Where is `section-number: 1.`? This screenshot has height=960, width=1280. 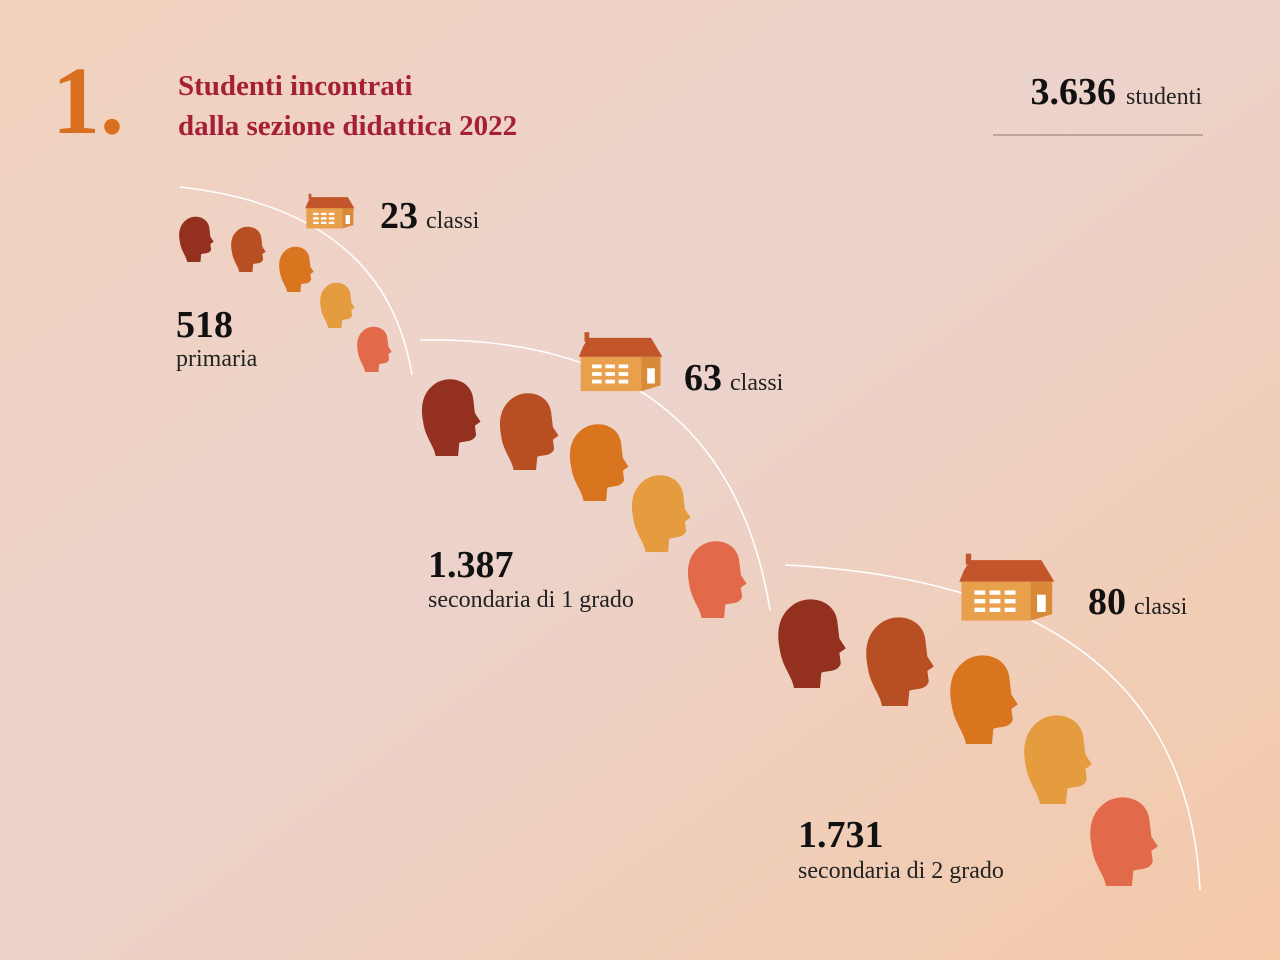
section-number: 1. is located at coordinates (88, 100).